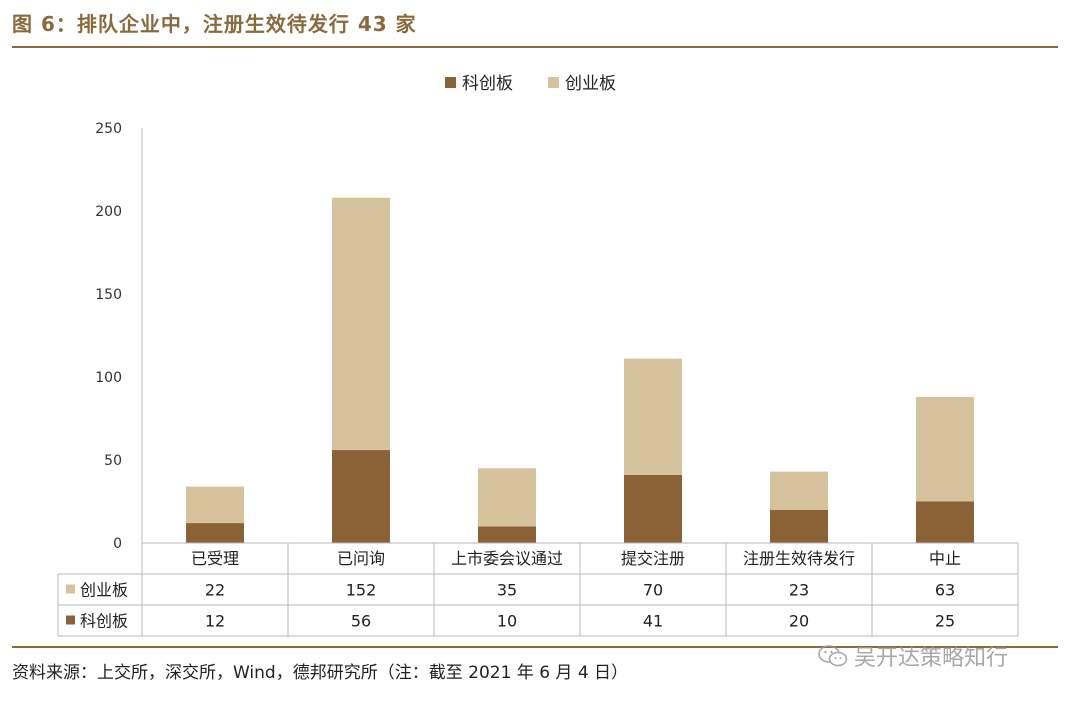 This screenshot has height=702, width=1080. I want to click on y-tick-label: 0, so click(117, 544).